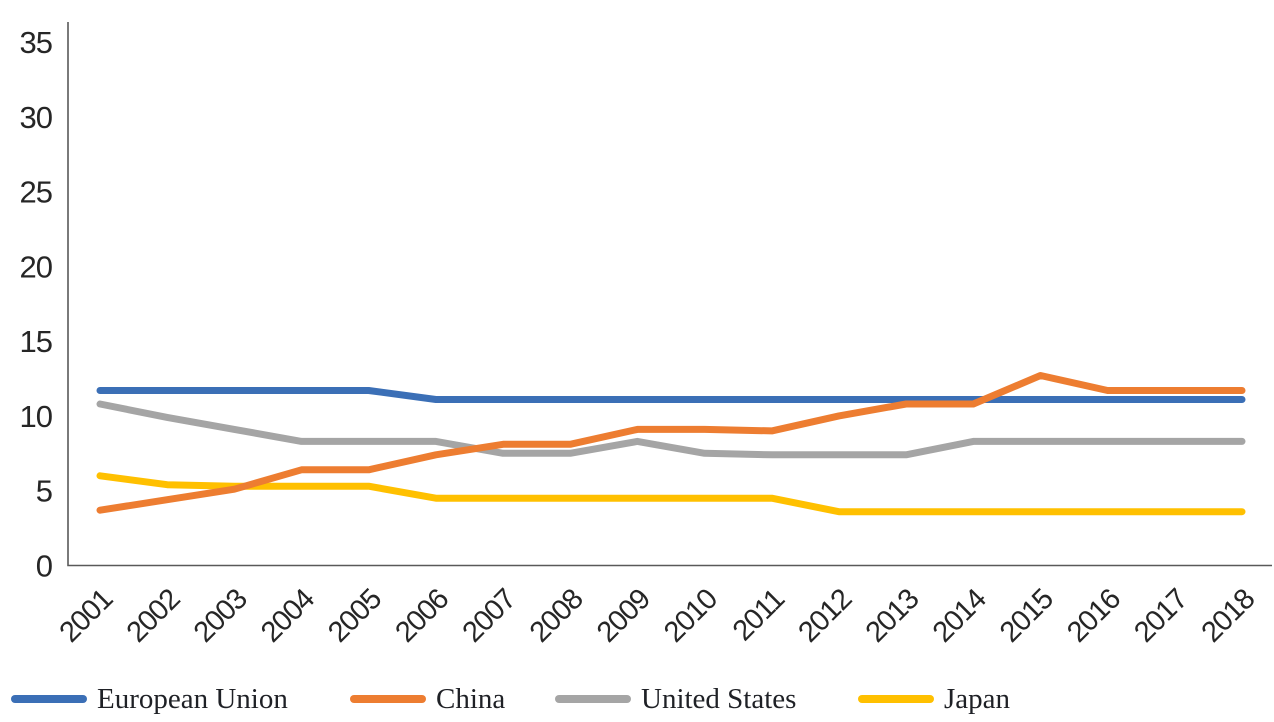 The image size is (1274, 722). What do you see at coordinates (623, 615) in the screenshot?
I see `x-tick-label: 2009` at bounding box center [623, 615].